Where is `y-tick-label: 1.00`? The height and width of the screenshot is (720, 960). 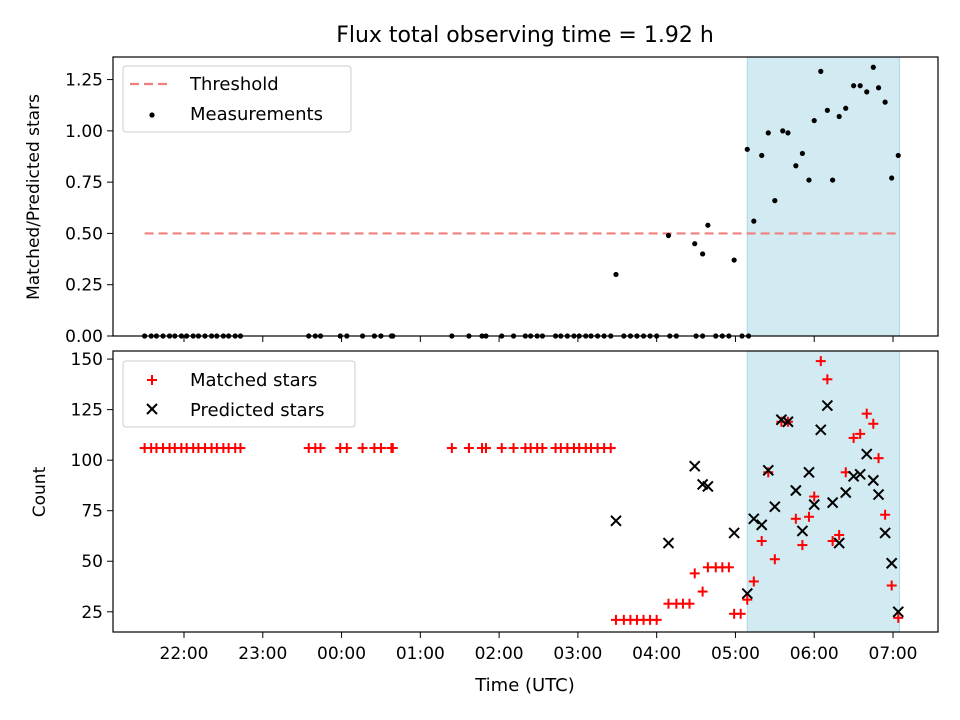
y-tick-label: 1.00 is located at coordinates (84, 132).